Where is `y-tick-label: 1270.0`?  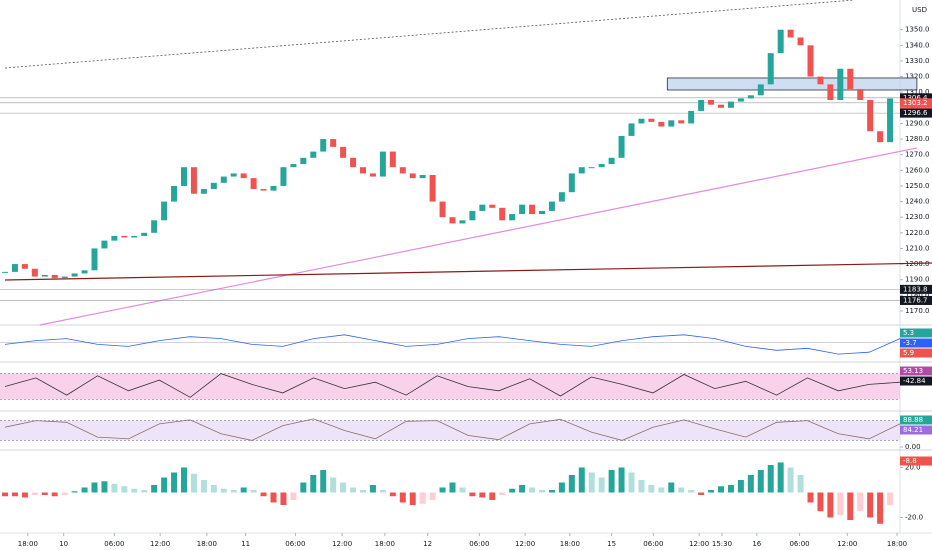
y-tick-label: 1270.0 is located at coordinates (917, 155).